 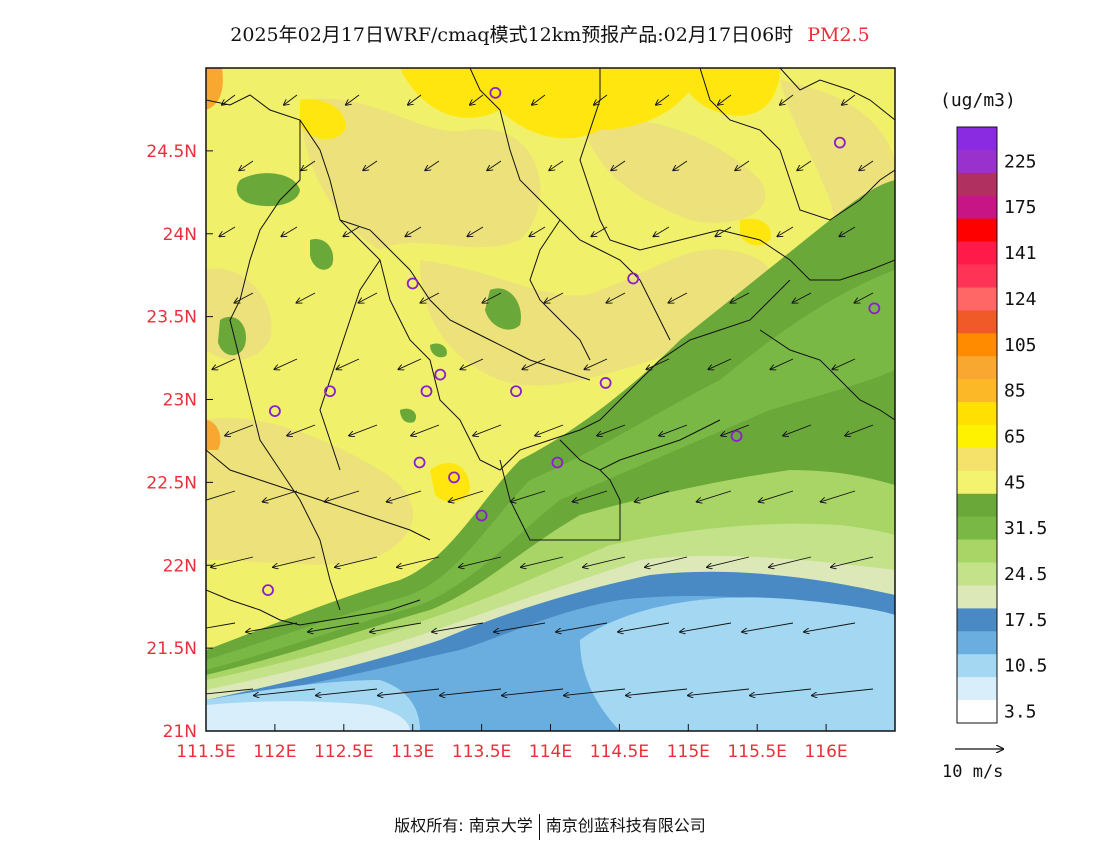 What do you see at coordinates (308, 716) in the screenshot?
I see `band-palest-blue` at bounding box center [308, 716].